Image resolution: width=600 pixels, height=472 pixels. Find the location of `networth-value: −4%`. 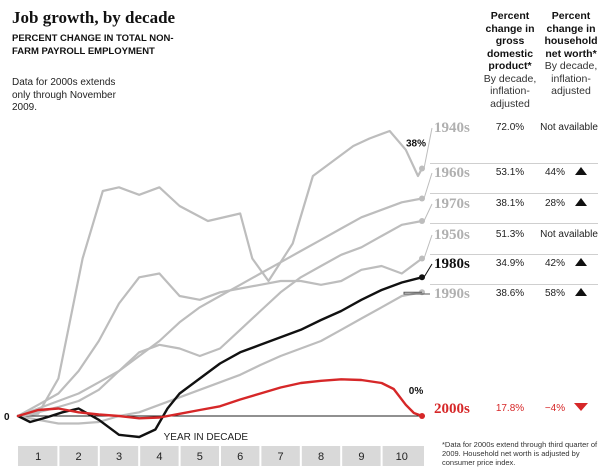

networth-value: −4% is located at coordinates (555, 408).